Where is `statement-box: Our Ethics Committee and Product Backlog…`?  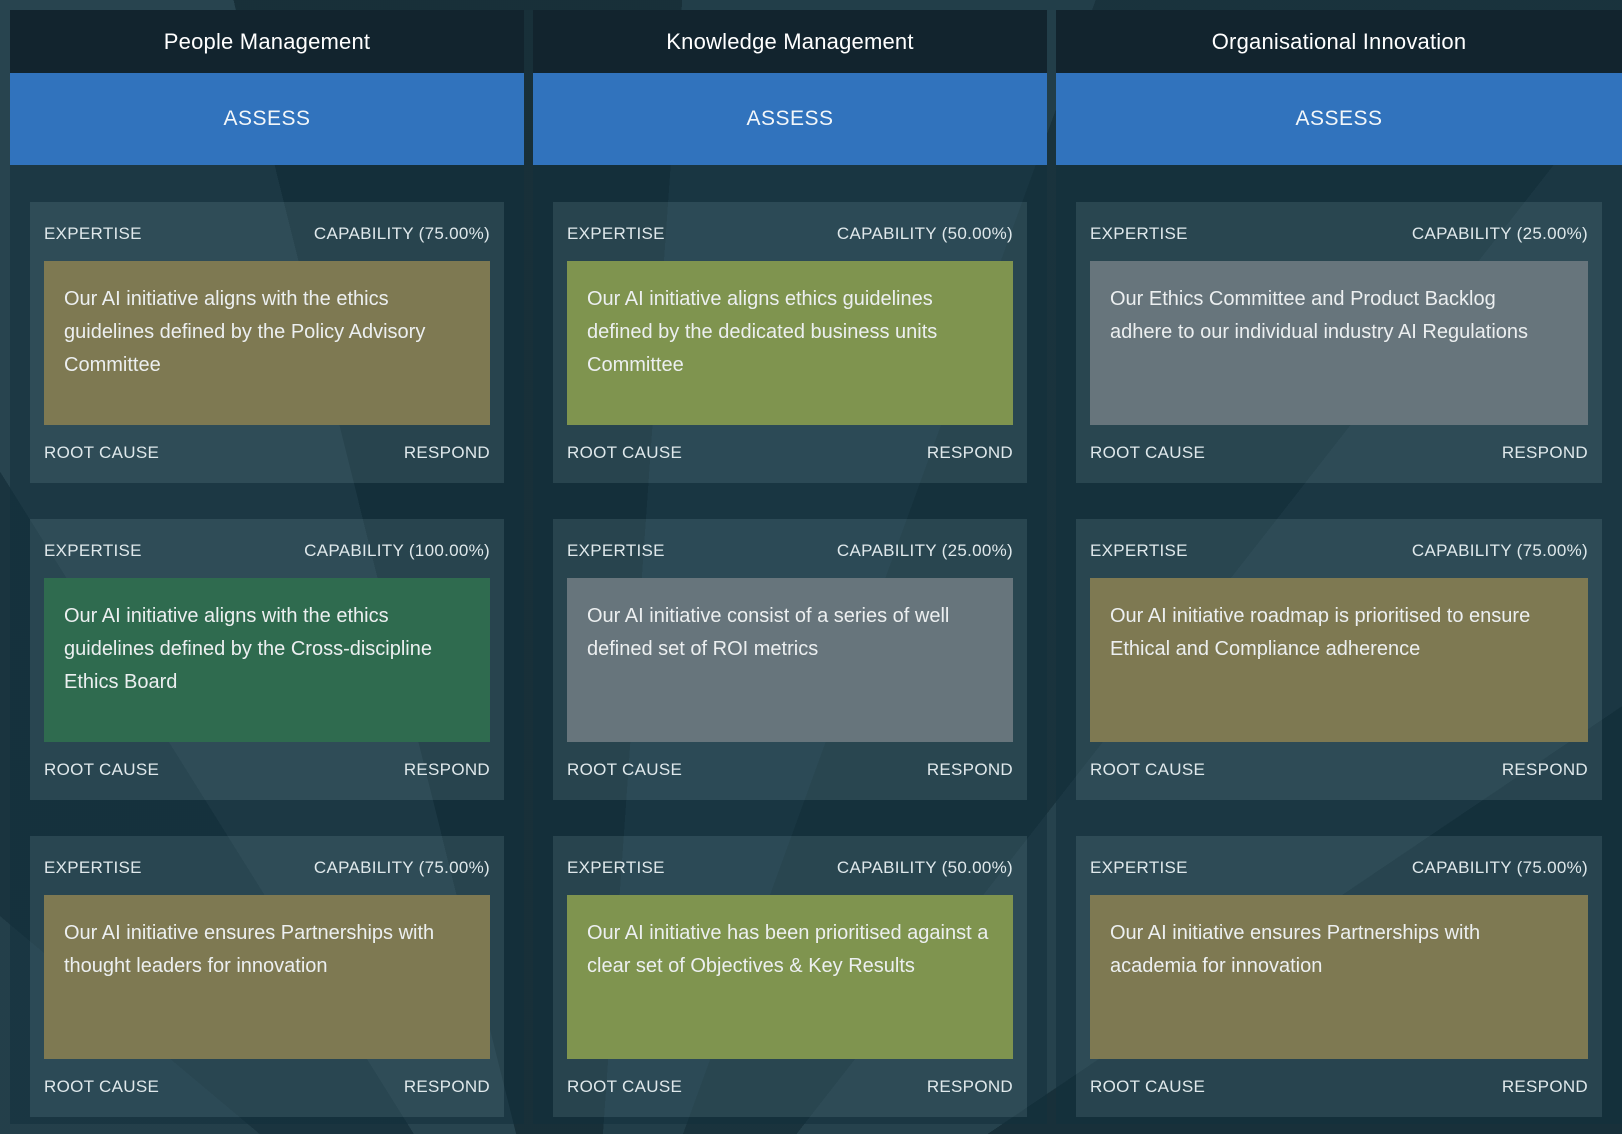
statement-box: Our Ethics Committee and Product Backlog… is located at coordinates (1339, 343).